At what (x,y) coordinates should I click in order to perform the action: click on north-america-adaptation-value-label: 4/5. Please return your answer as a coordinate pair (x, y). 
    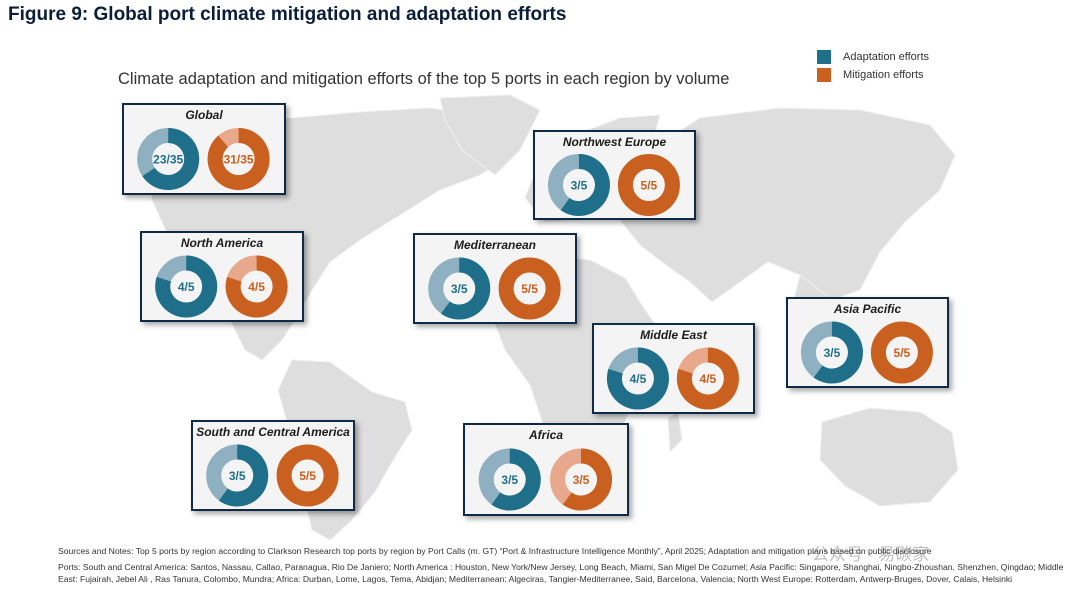
    Looking at the image, I should click on (186, 287).